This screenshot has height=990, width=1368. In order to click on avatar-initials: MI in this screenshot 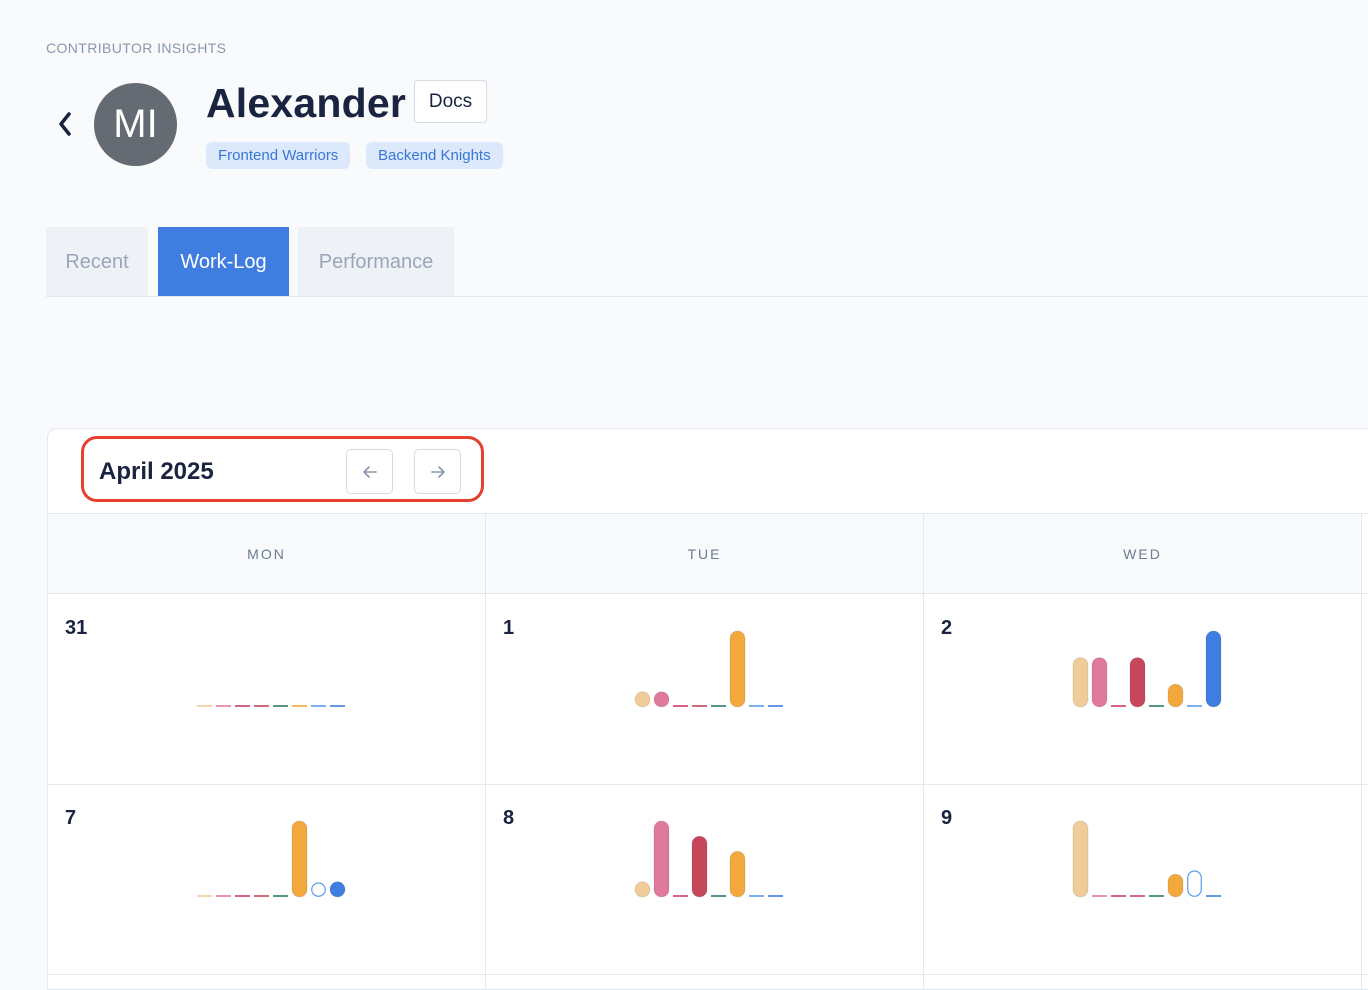, I will do `click(135, 124)`.